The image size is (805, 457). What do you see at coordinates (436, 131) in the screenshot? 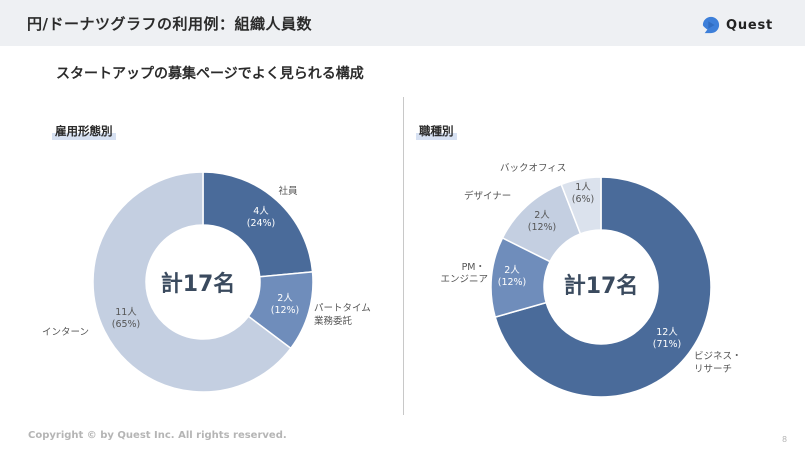
I see `right-section-title: 職種別` at bounding box center [436, 131].